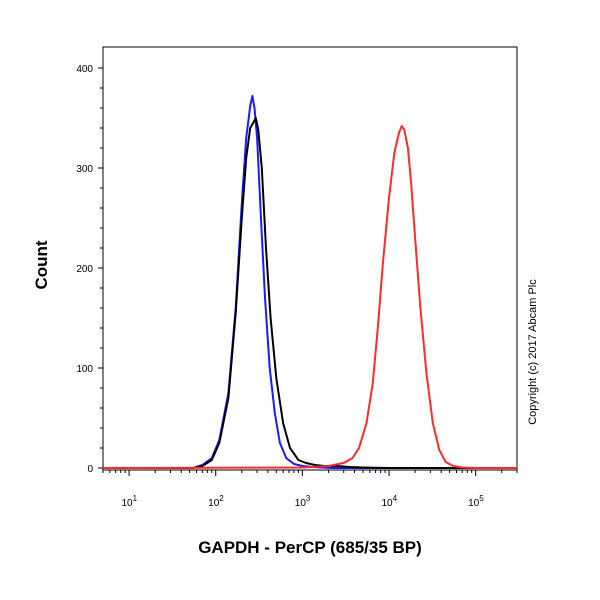  What do you see at coordinates (84, 169) in the screenshot?
I see `y-tick-label: 300` at bounding box center [84, 169].